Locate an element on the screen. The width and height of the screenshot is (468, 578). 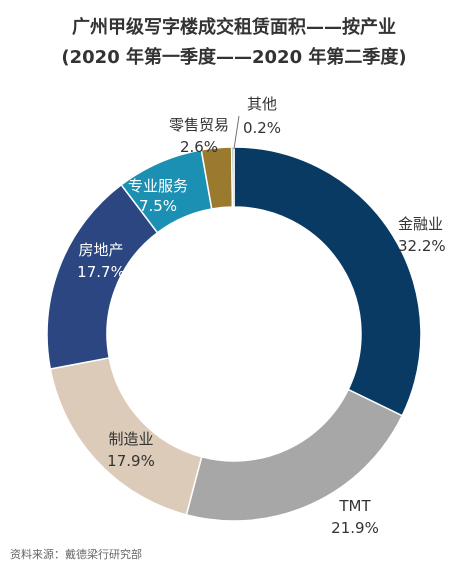
slice-label-category: 制造业 is located at coordinates (130, 439).